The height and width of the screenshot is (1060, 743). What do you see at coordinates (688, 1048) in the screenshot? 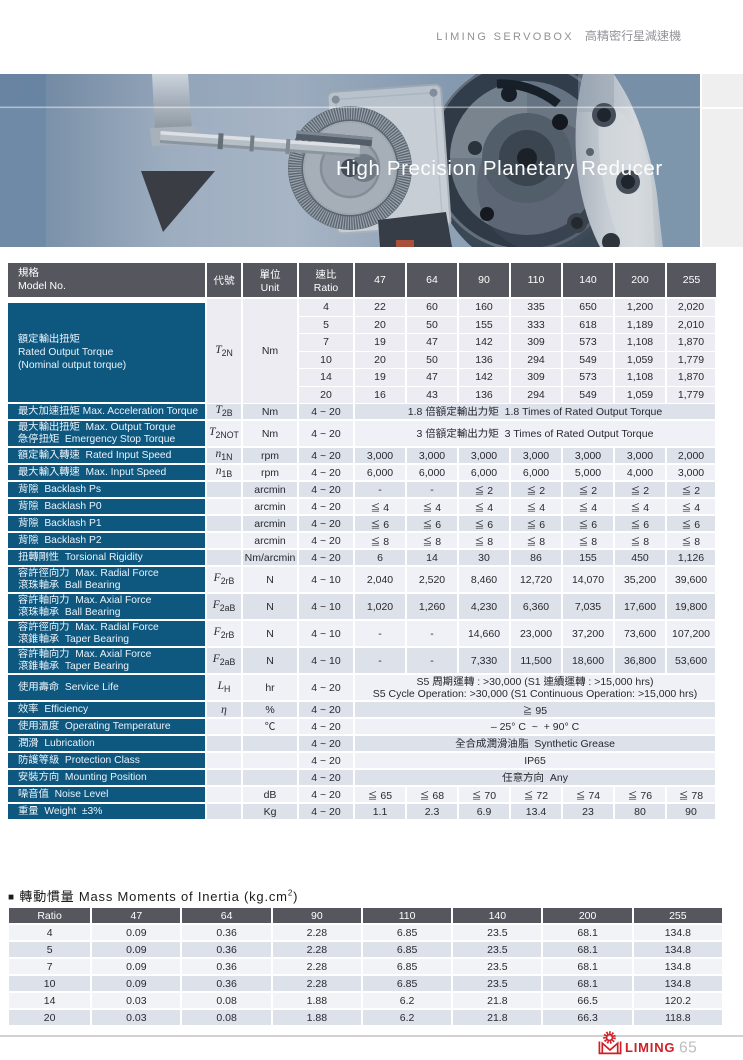
I see `svg-text: 65` at bounding box center [688, 1048].